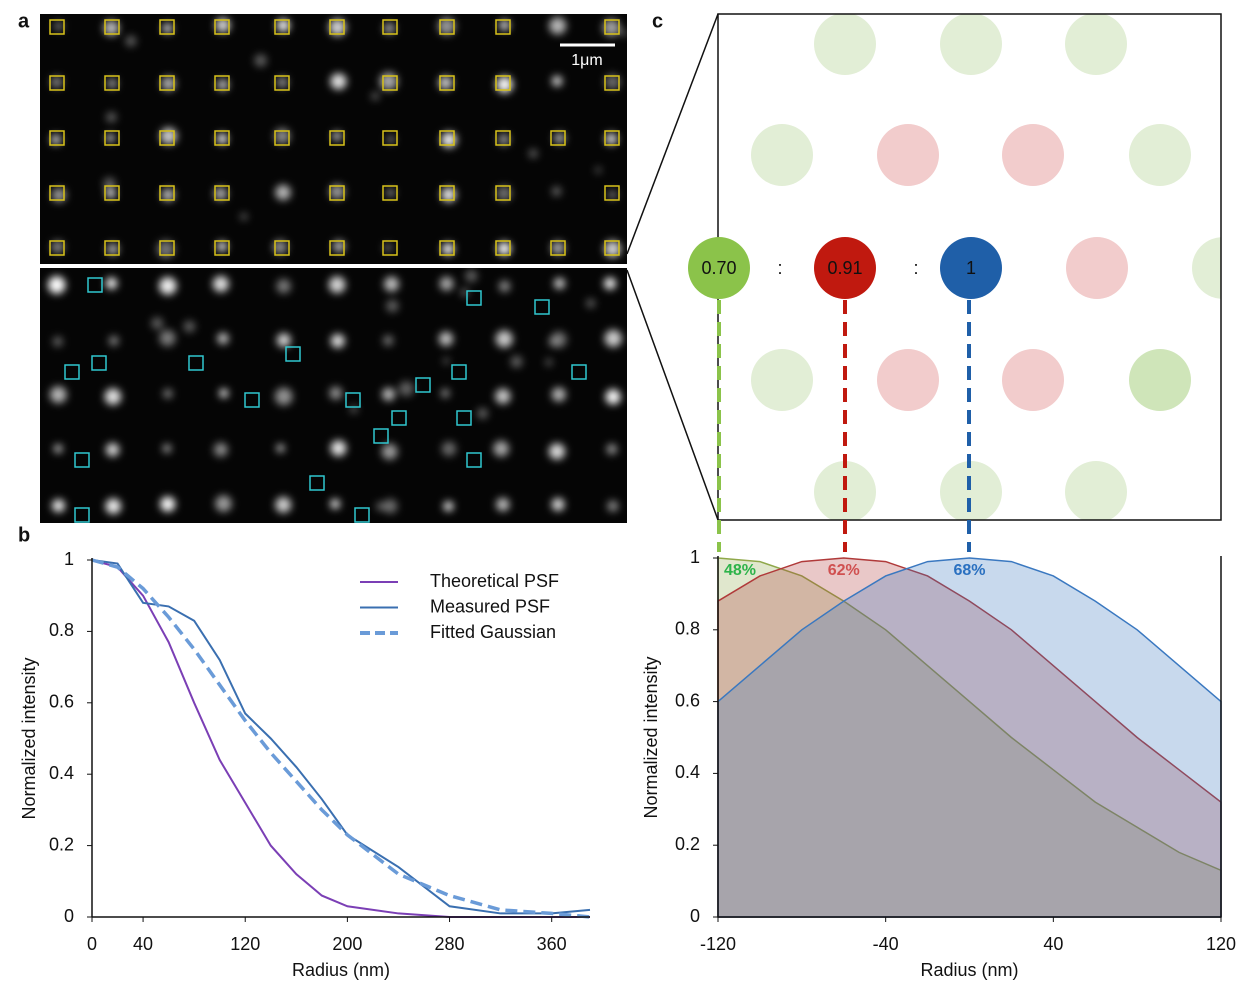  I want to click on y-tick-label: 1, so click(69, 559).